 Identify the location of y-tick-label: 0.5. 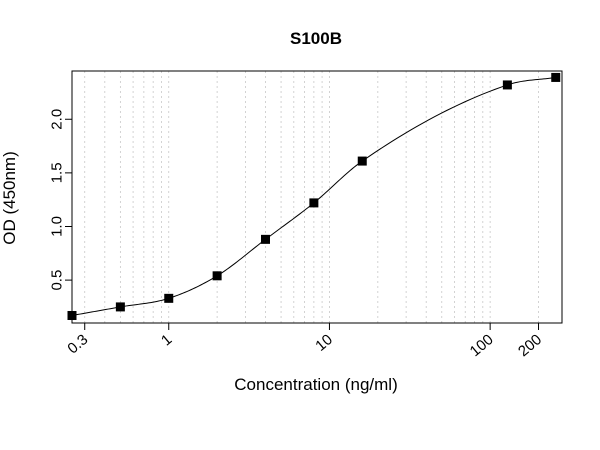
(57, 280).